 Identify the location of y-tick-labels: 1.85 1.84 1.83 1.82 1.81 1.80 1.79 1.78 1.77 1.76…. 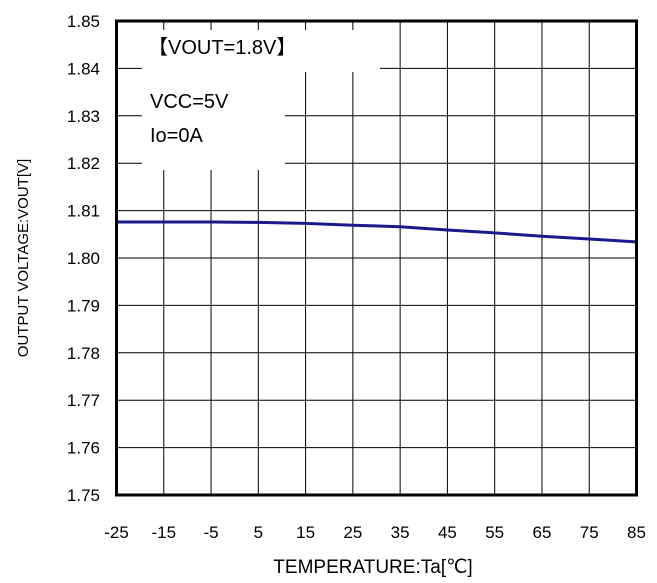
(83, 258).